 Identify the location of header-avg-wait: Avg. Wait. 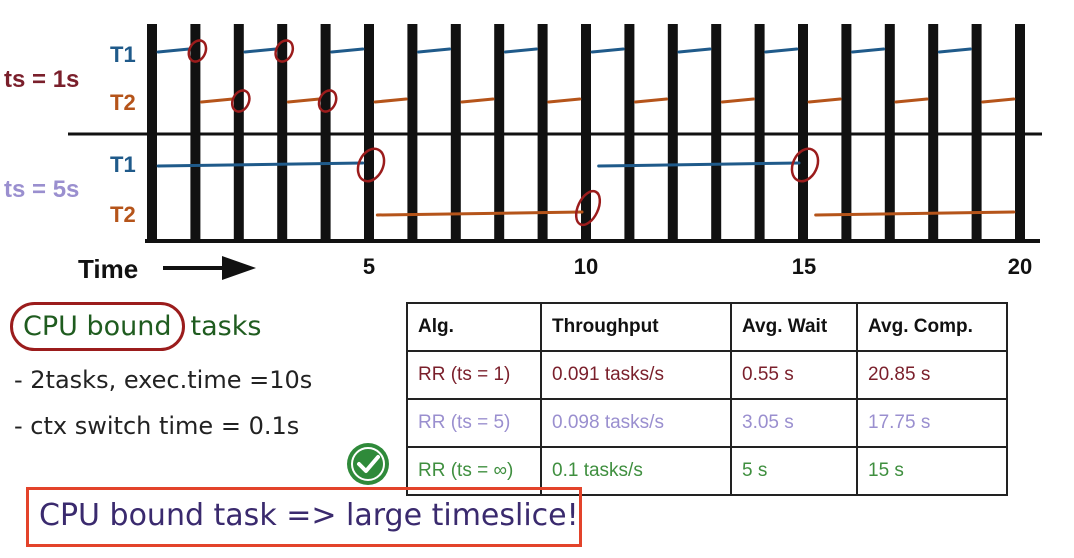
(794, 327).